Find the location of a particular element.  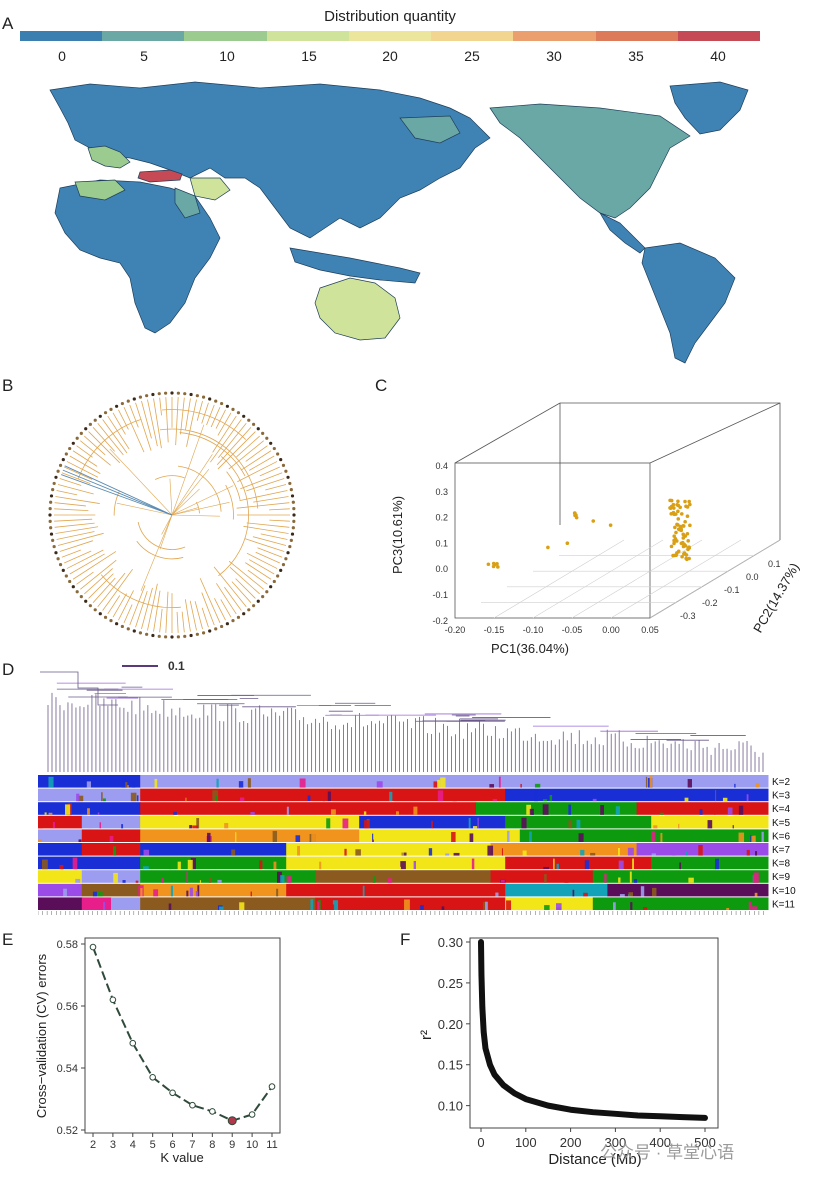

pca-xtick: -0.05 is located at coordinates (572, 630).